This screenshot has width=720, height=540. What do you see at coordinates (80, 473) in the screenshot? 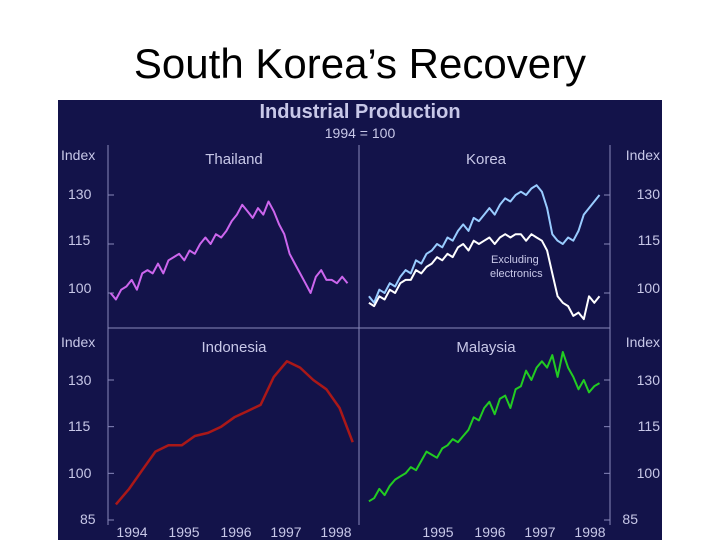
I see `bottom-left-tick-100: 100` at bounding box center [80, 473].